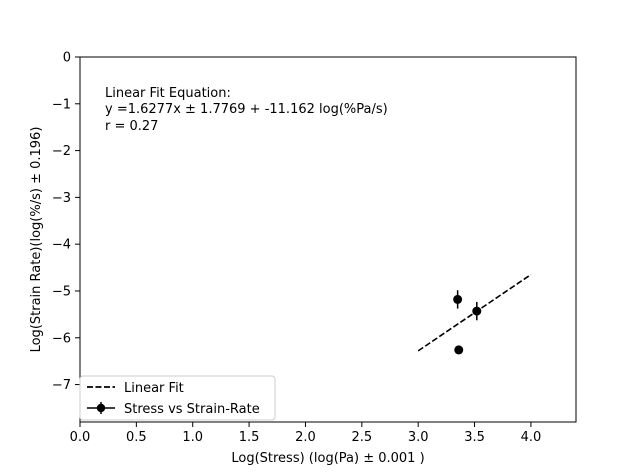  I want to click on x-axis-ticks: 0.0 0.5 1.0 1.5 2.0 2.5 3.0 3.5 4.0, so click(306, 433).